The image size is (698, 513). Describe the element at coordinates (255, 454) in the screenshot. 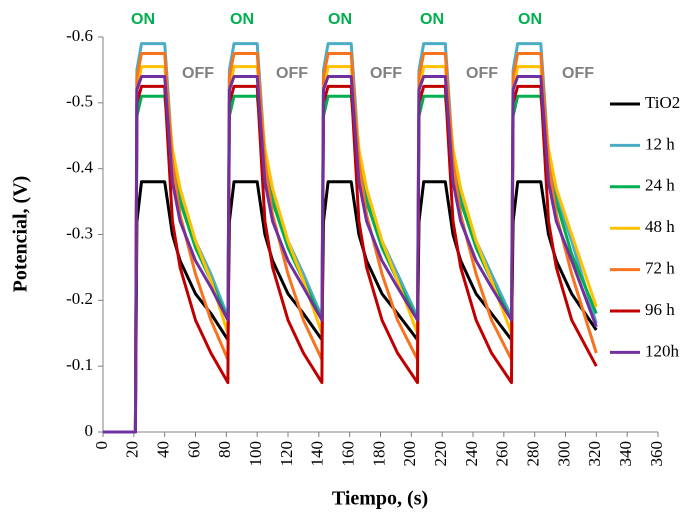

I see `x-tick-label: 100` at that location.